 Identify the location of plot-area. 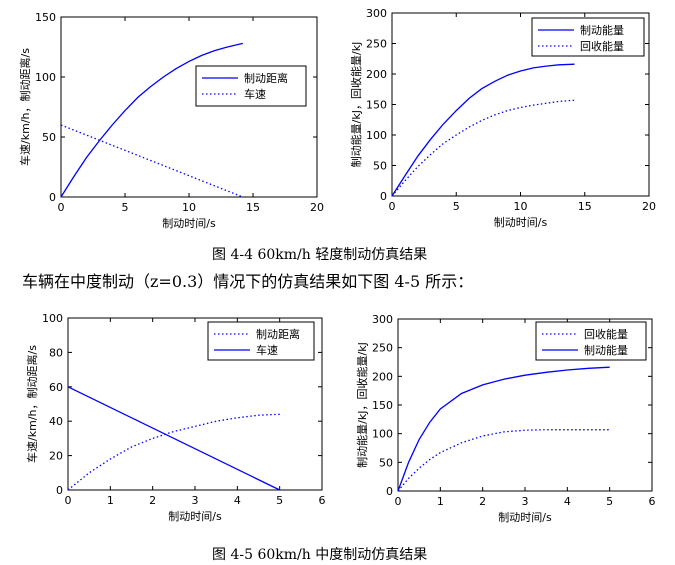
(189, 107).